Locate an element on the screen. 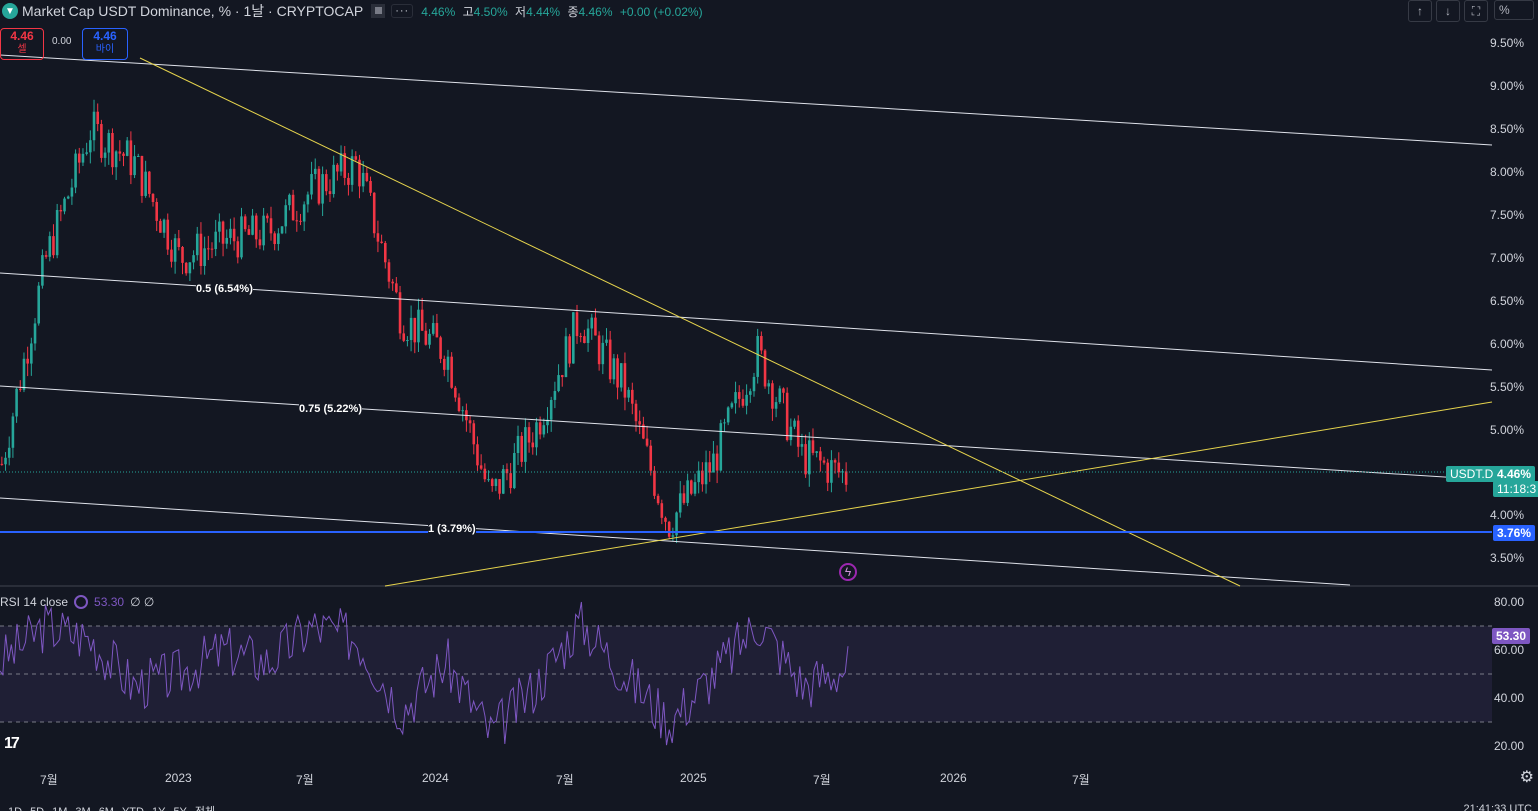  rsi-legend: RSI 14 close 53.30 ∅ ∅ is located at coordinates (77, 602).